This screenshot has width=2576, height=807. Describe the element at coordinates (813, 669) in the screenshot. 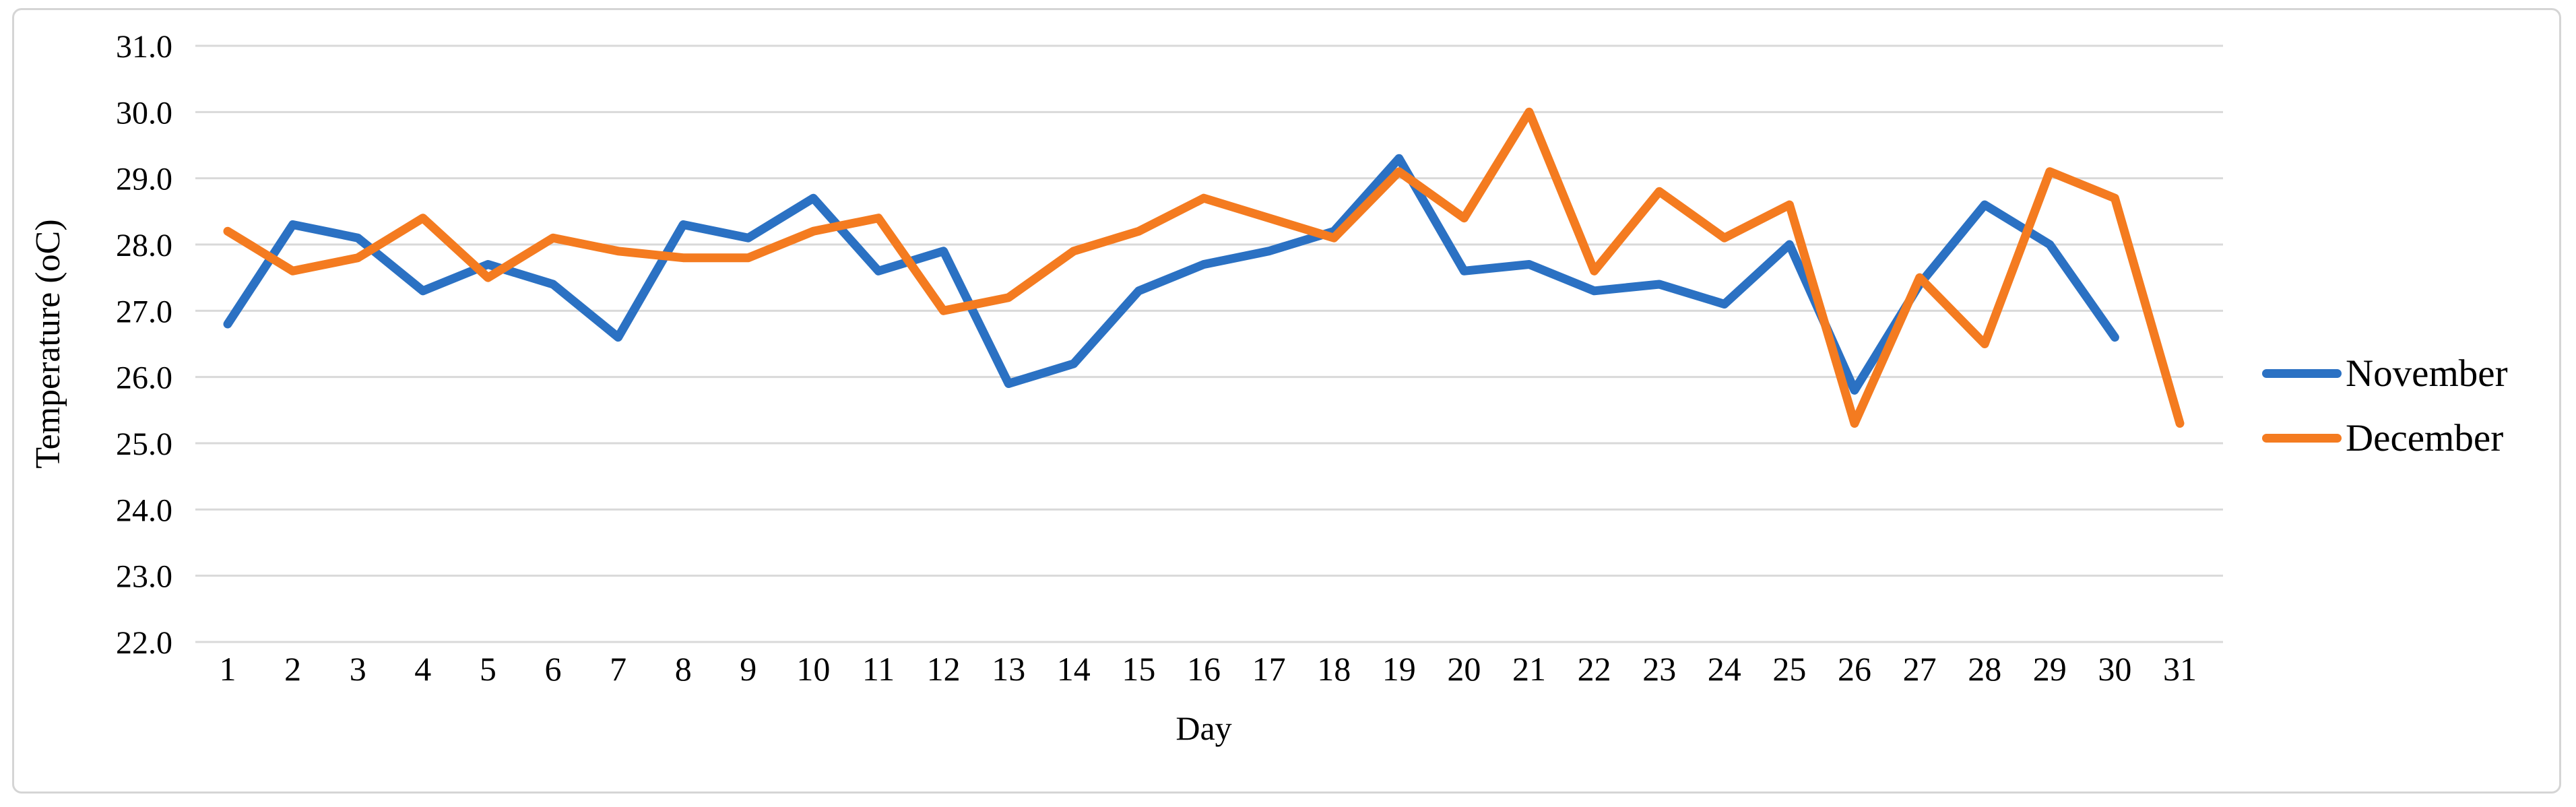

I see `x-tick-label: 10` at that location.